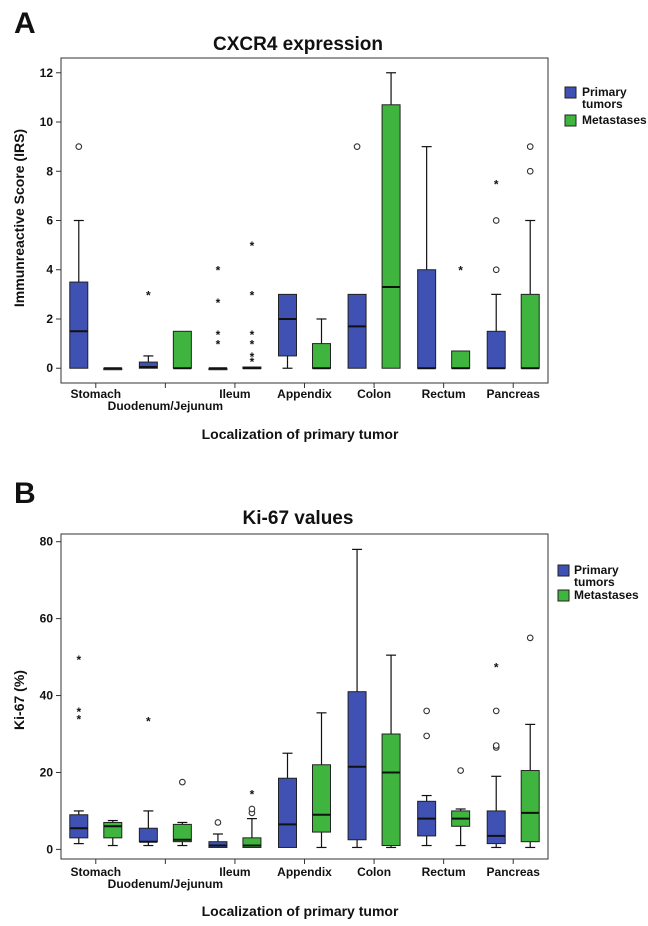  What do you see at coordinates (25, 493) in the screenshot?
I see `panel-letter: B` at bounding box center [25, 493].